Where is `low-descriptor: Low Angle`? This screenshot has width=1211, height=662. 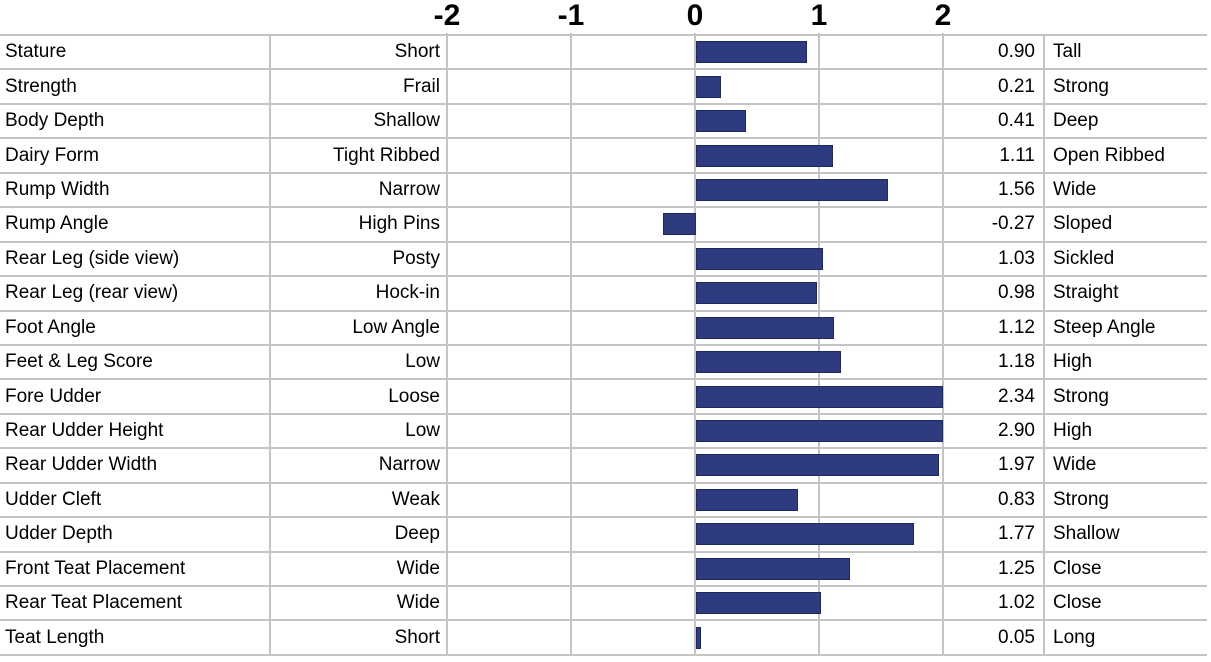 low-descriptor: Low Angle is located at coordinates (396, 327).